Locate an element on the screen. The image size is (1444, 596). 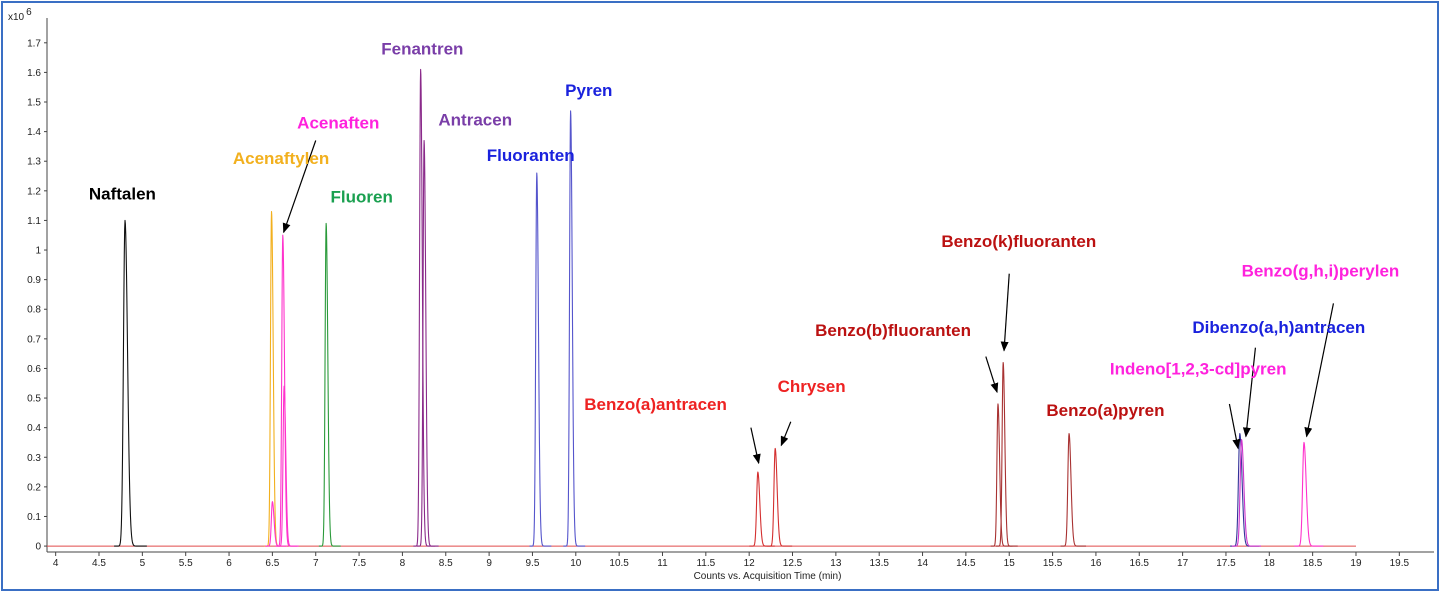
peak-label: Benzo(k)fluoranten is located at coordinates (1018, 241).